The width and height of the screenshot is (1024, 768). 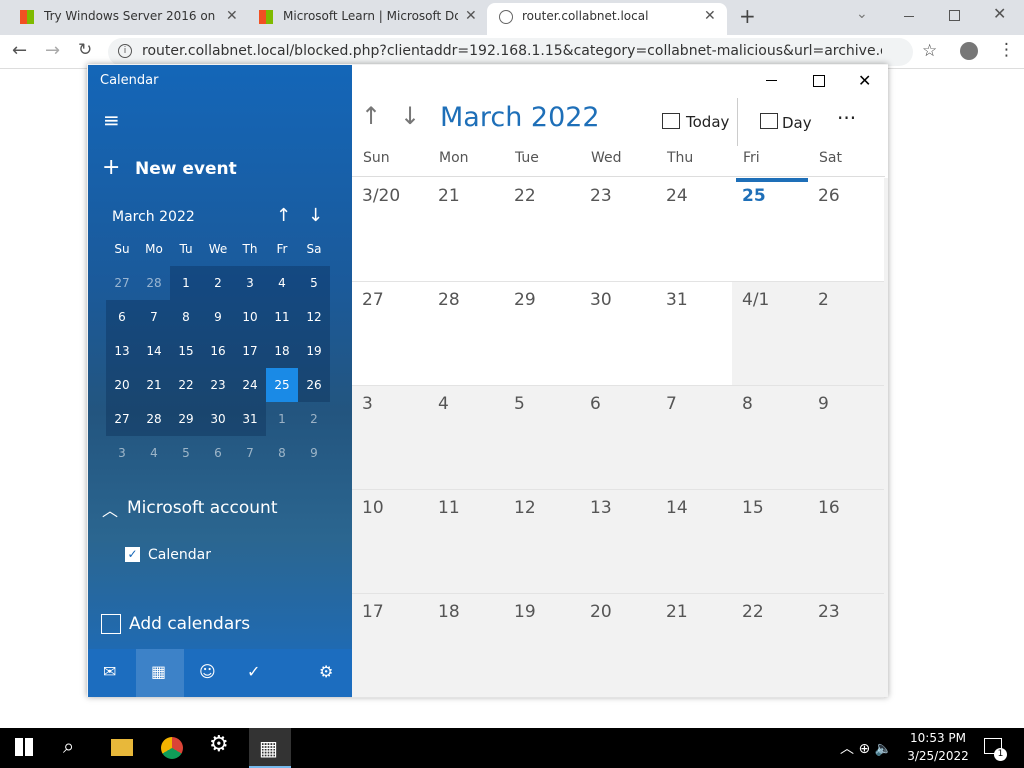 What do you see at coordinates (186, 283) in the screenshot?
I see `mini-day: 1` at bounding box center [186, 283].